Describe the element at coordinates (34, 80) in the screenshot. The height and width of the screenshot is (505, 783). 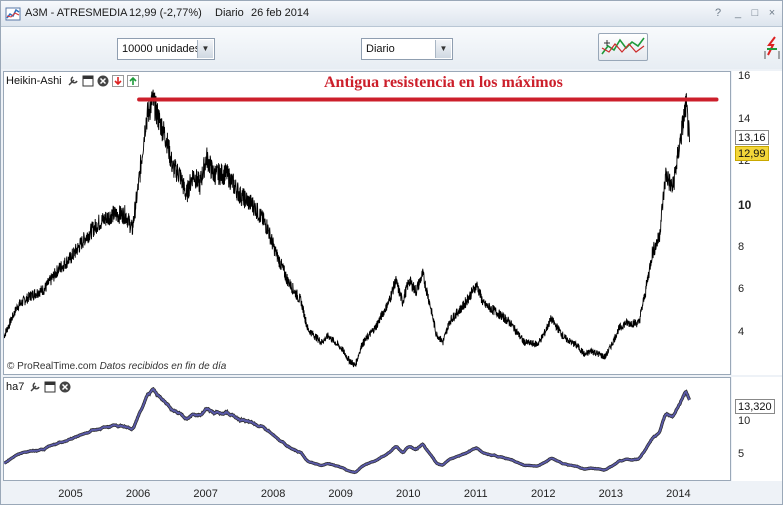
I see `price-panel-label: Heikin-Ashi` at that location.